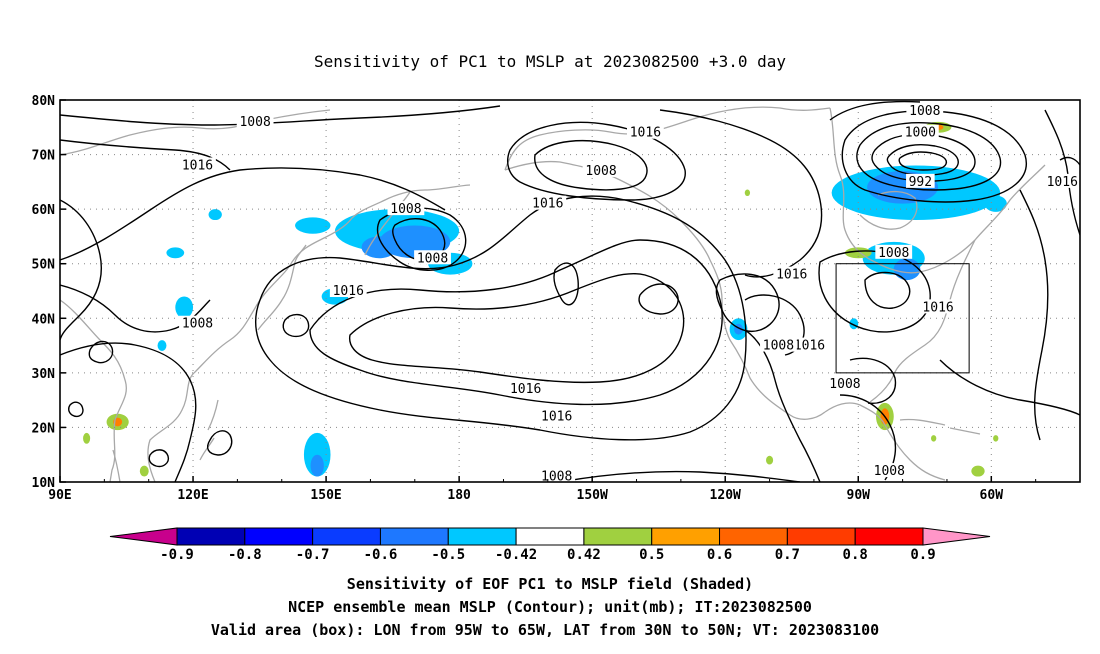  Describe the element at coordinates (924, 111) in the screenshot. I see `contour-label-15: 1008` at that location.